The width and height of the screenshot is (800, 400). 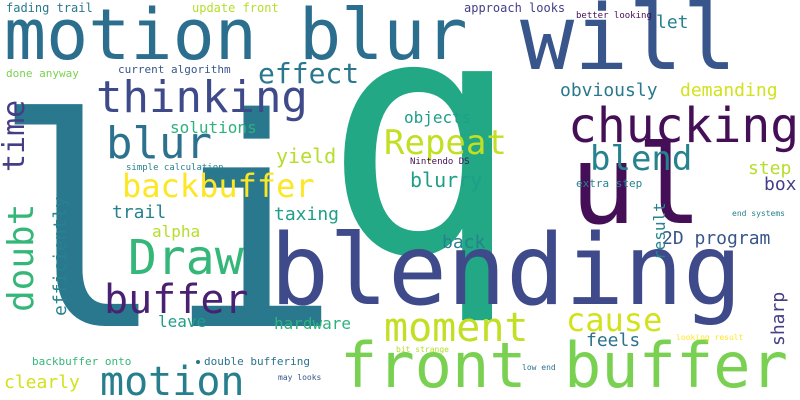 What do you see at coordinates (213, 127) in the screenshot?
I see `word-solutions: solutions` at bounding box center [213, 127].